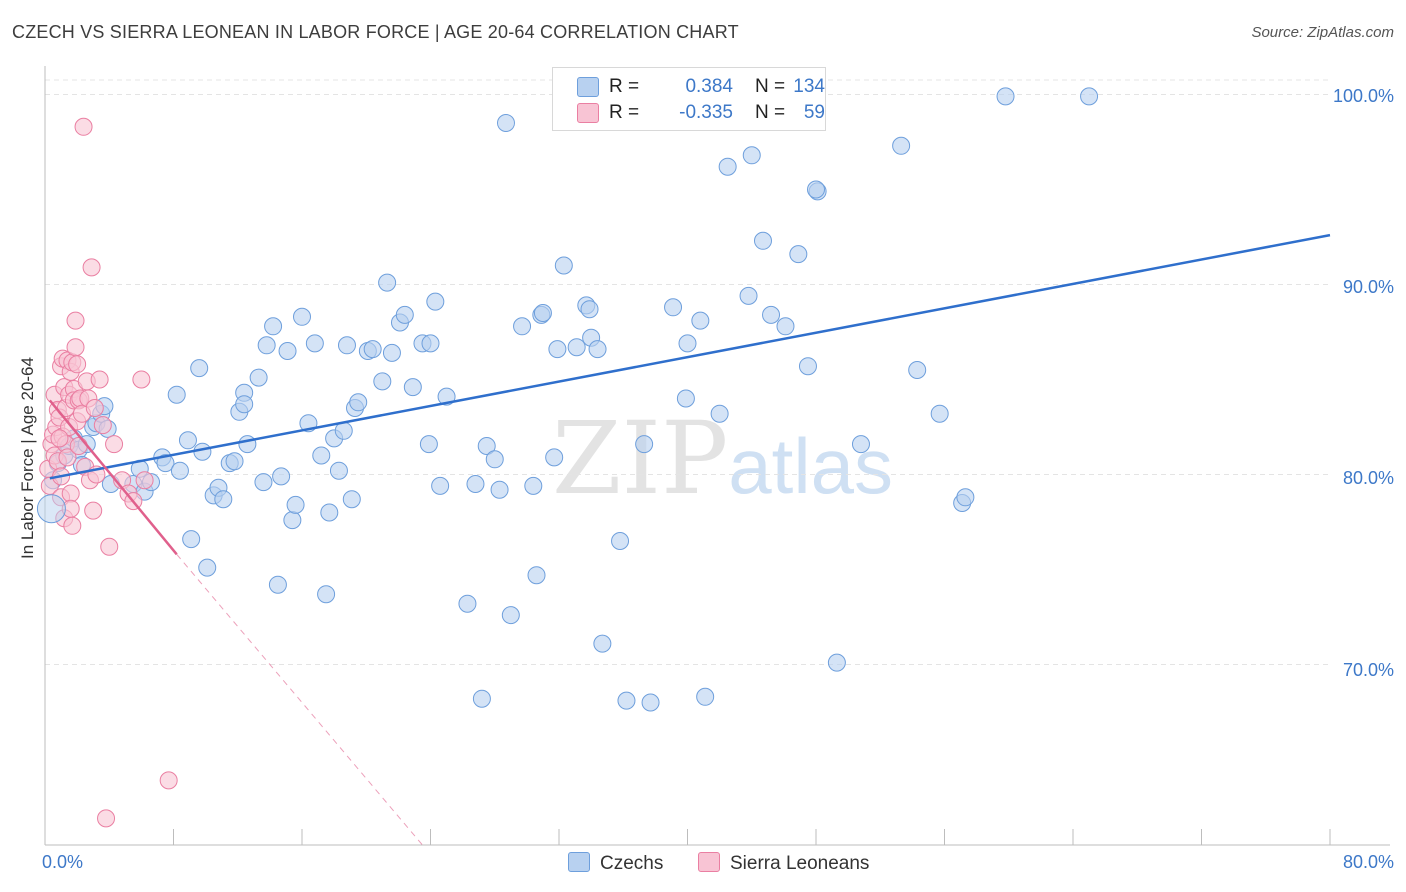 This screenshot has height=892, width=1406. Describe the element at coordinates (615, 863) in the screenshot. I see `legend-item-czechs: Czechs` at that location.